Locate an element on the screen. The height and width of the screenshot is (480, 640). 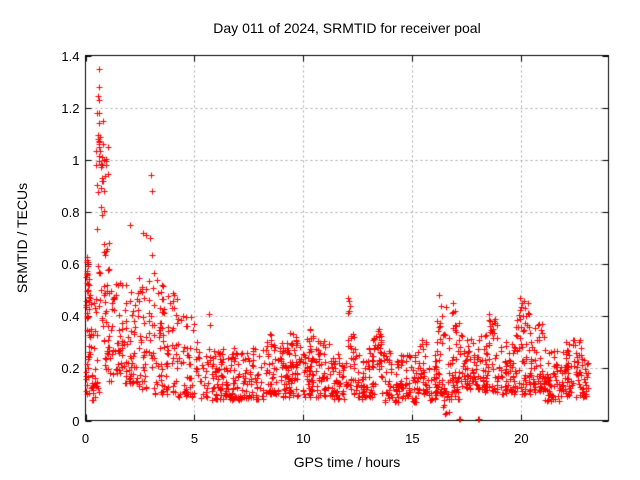
x-tick-label: 5 is located at coordinates (194, 438).